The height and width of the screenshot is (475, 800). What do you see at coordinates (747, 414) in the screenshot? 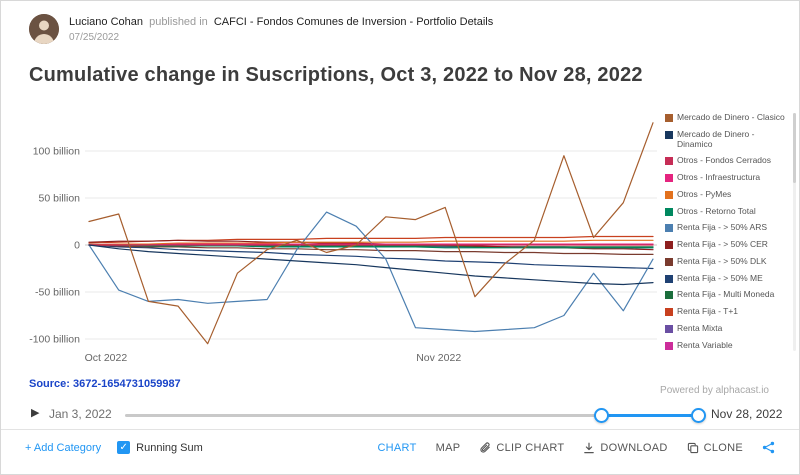
I see `timeline-end-label: Nov 28, 2022` at bounding box center [747, 414].